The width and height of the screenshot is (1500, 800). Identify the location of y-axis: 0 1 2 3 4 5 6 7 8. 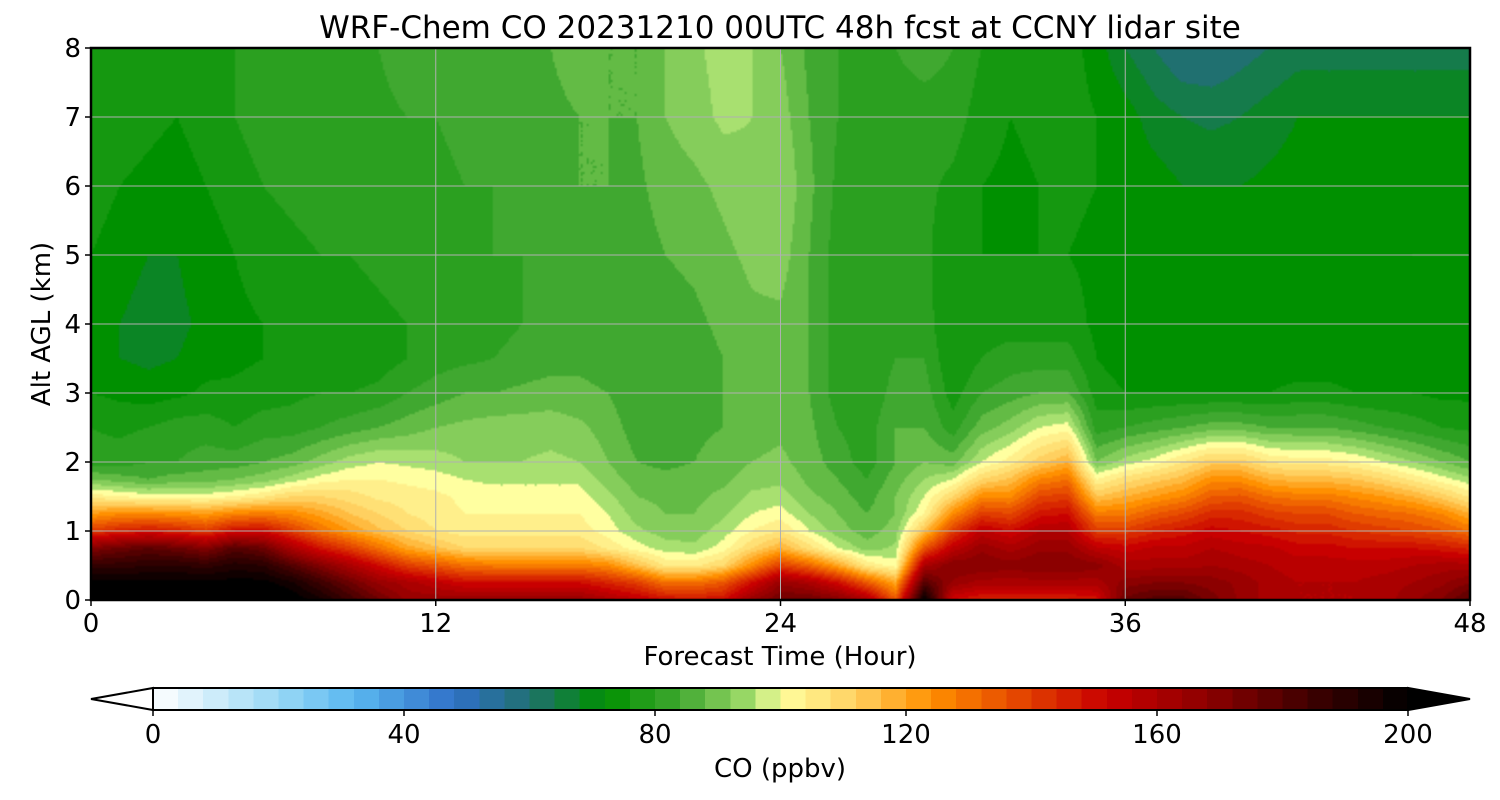
(77, 325).